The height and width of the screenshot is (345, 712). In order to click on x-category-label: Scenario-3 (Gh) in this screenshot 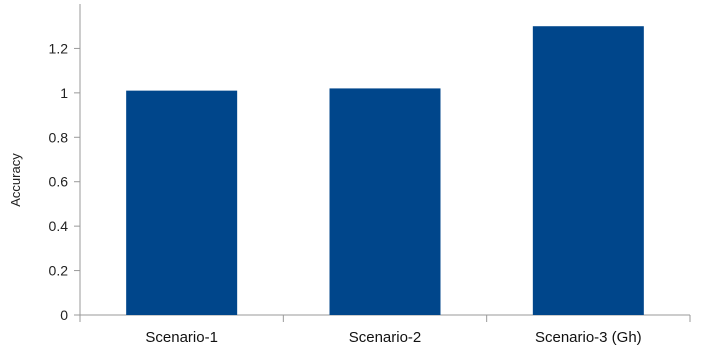, I will do `click(588, 337)`.